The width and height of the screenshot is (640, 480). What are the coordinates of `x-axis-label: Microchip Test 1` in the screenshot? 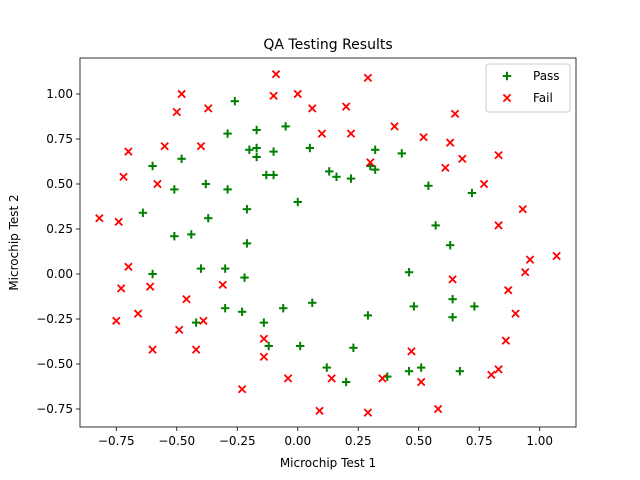 It's located at (328, 463).